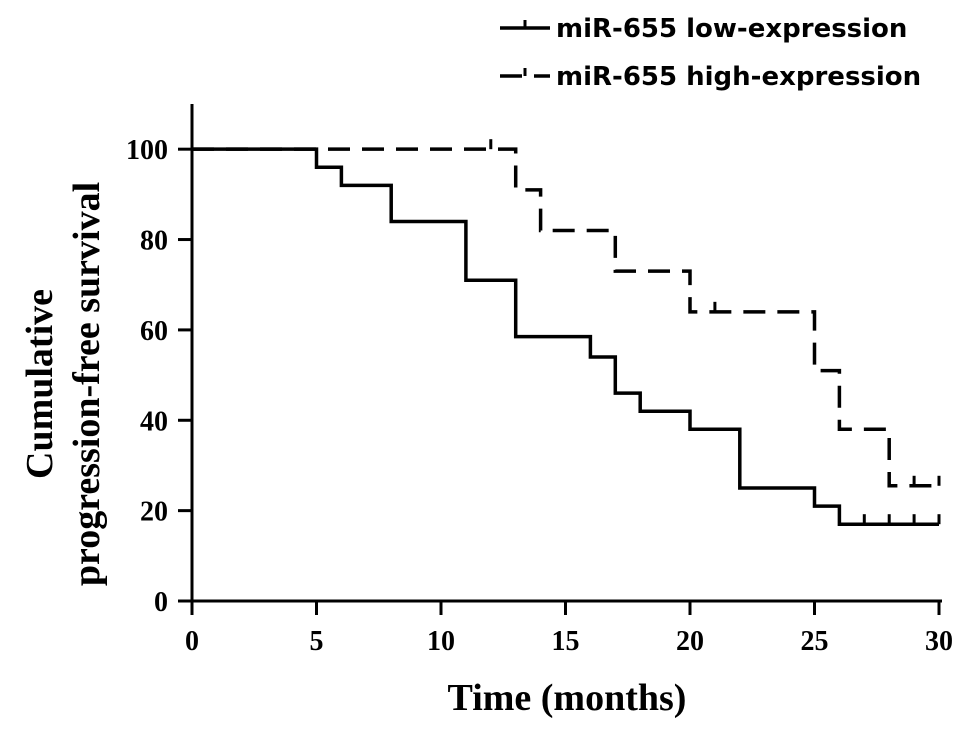 The width and height of the screenshot is (969, 735). Describe the element at coordinates (147, 150) in the screenshot. I see `y-tick-label: 100` at that location.